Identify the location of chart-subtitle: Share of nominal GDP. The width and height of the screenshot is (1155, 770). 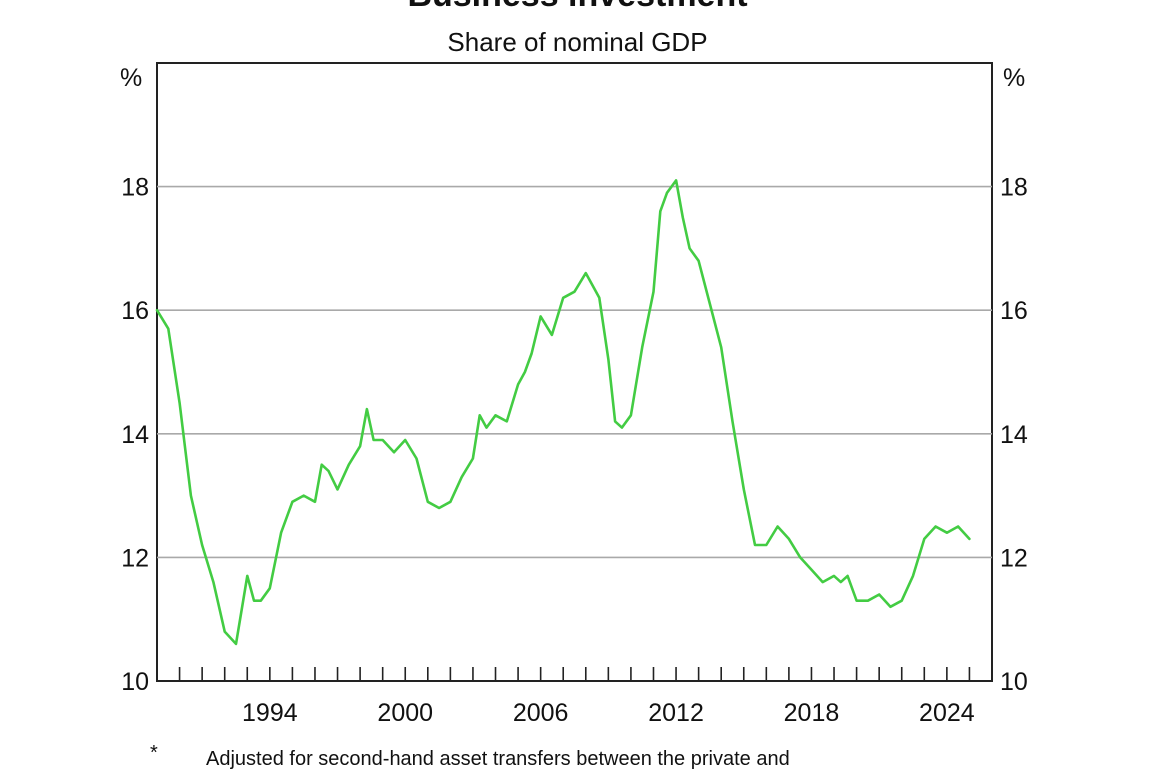
(577, 42).